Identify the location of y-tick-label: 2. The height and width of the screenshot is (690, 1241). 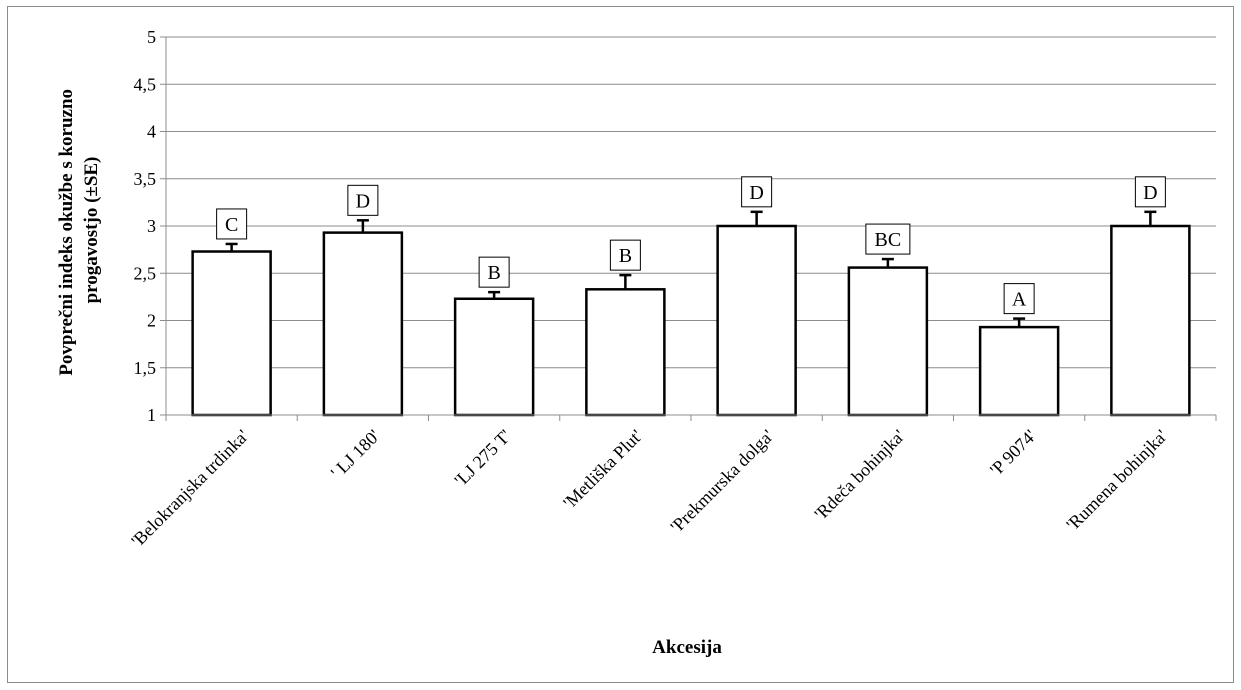
(151, 321).